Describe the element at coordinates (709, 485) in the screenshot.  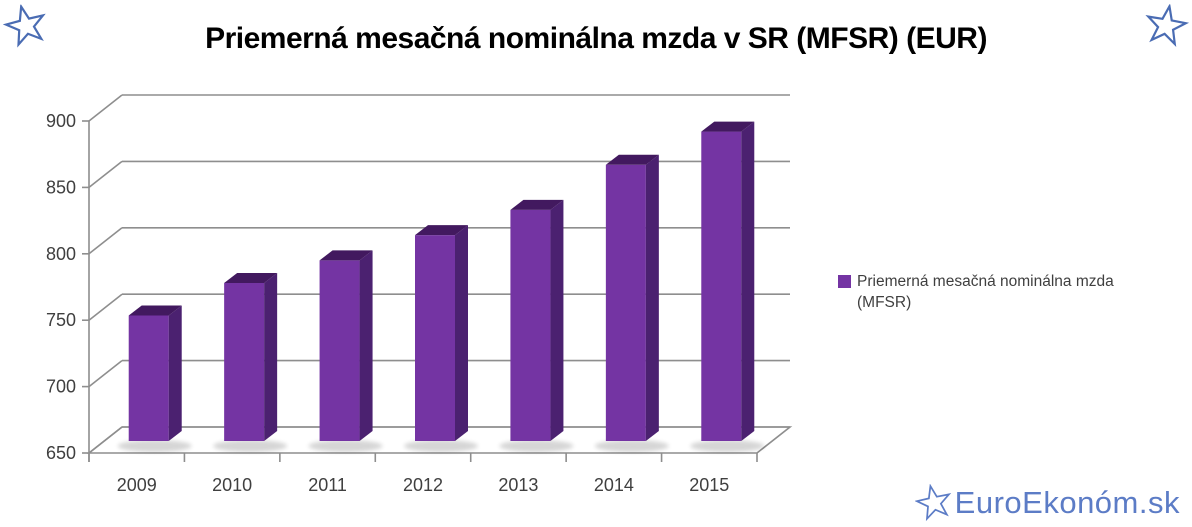
I see `x-tick-label: 2015` at that location.